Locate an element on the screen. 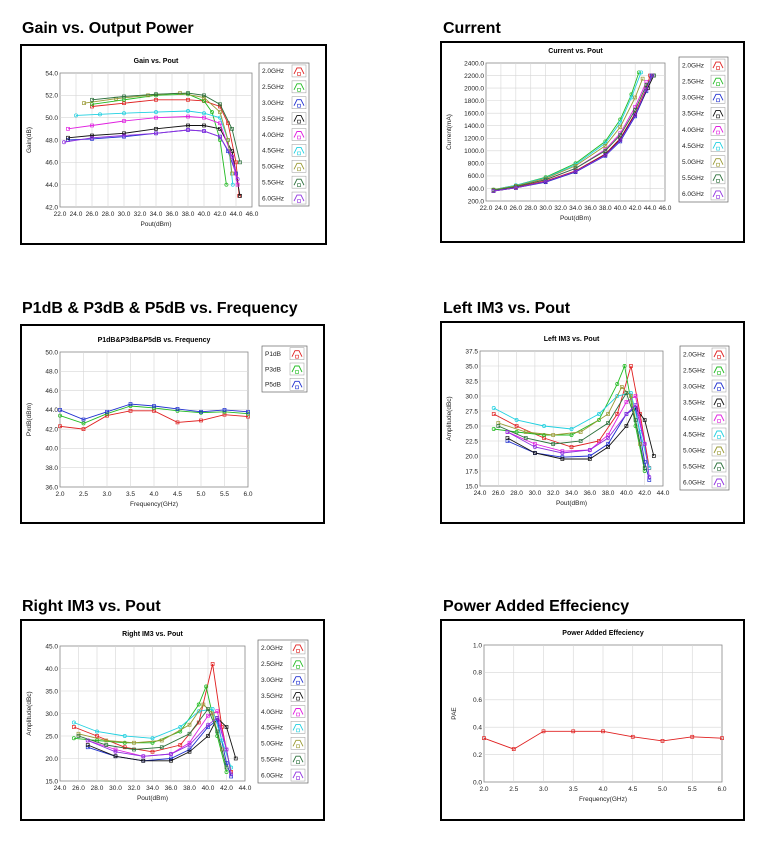 The image size is (765, 846). y-tick-label: 38.0 is located at coordinates (51, 468).